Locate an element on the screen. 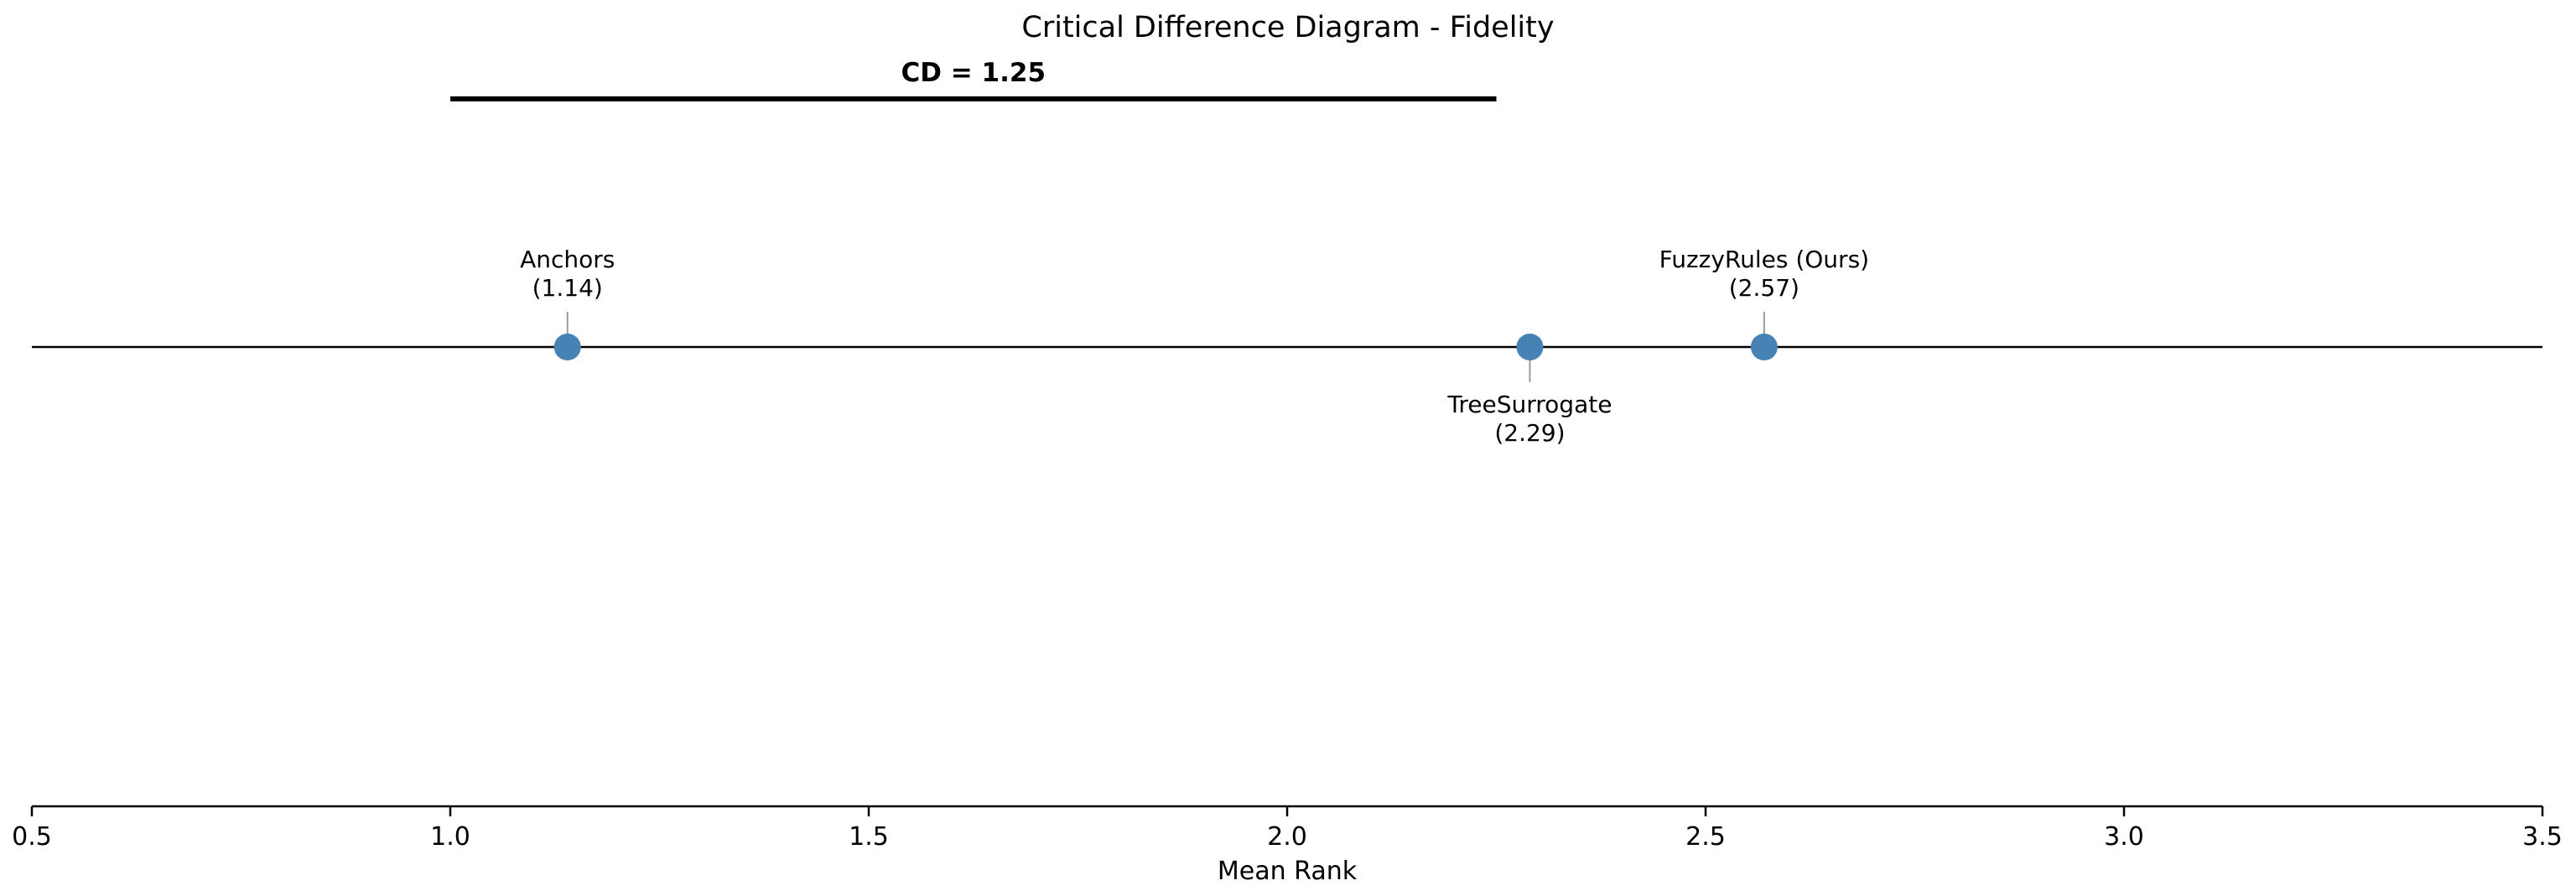  x-tick-label: 0.5 is located at coordinates (32, 837).